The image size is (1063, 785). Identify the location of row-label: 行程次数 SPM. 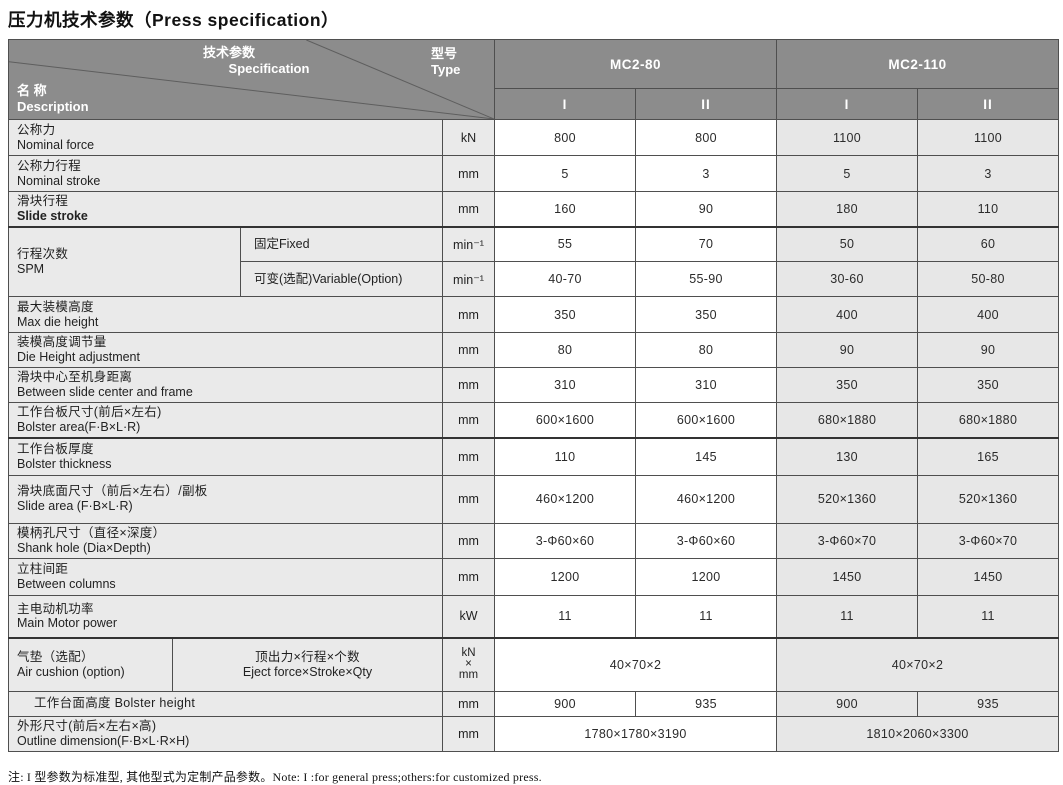
(124, 261).